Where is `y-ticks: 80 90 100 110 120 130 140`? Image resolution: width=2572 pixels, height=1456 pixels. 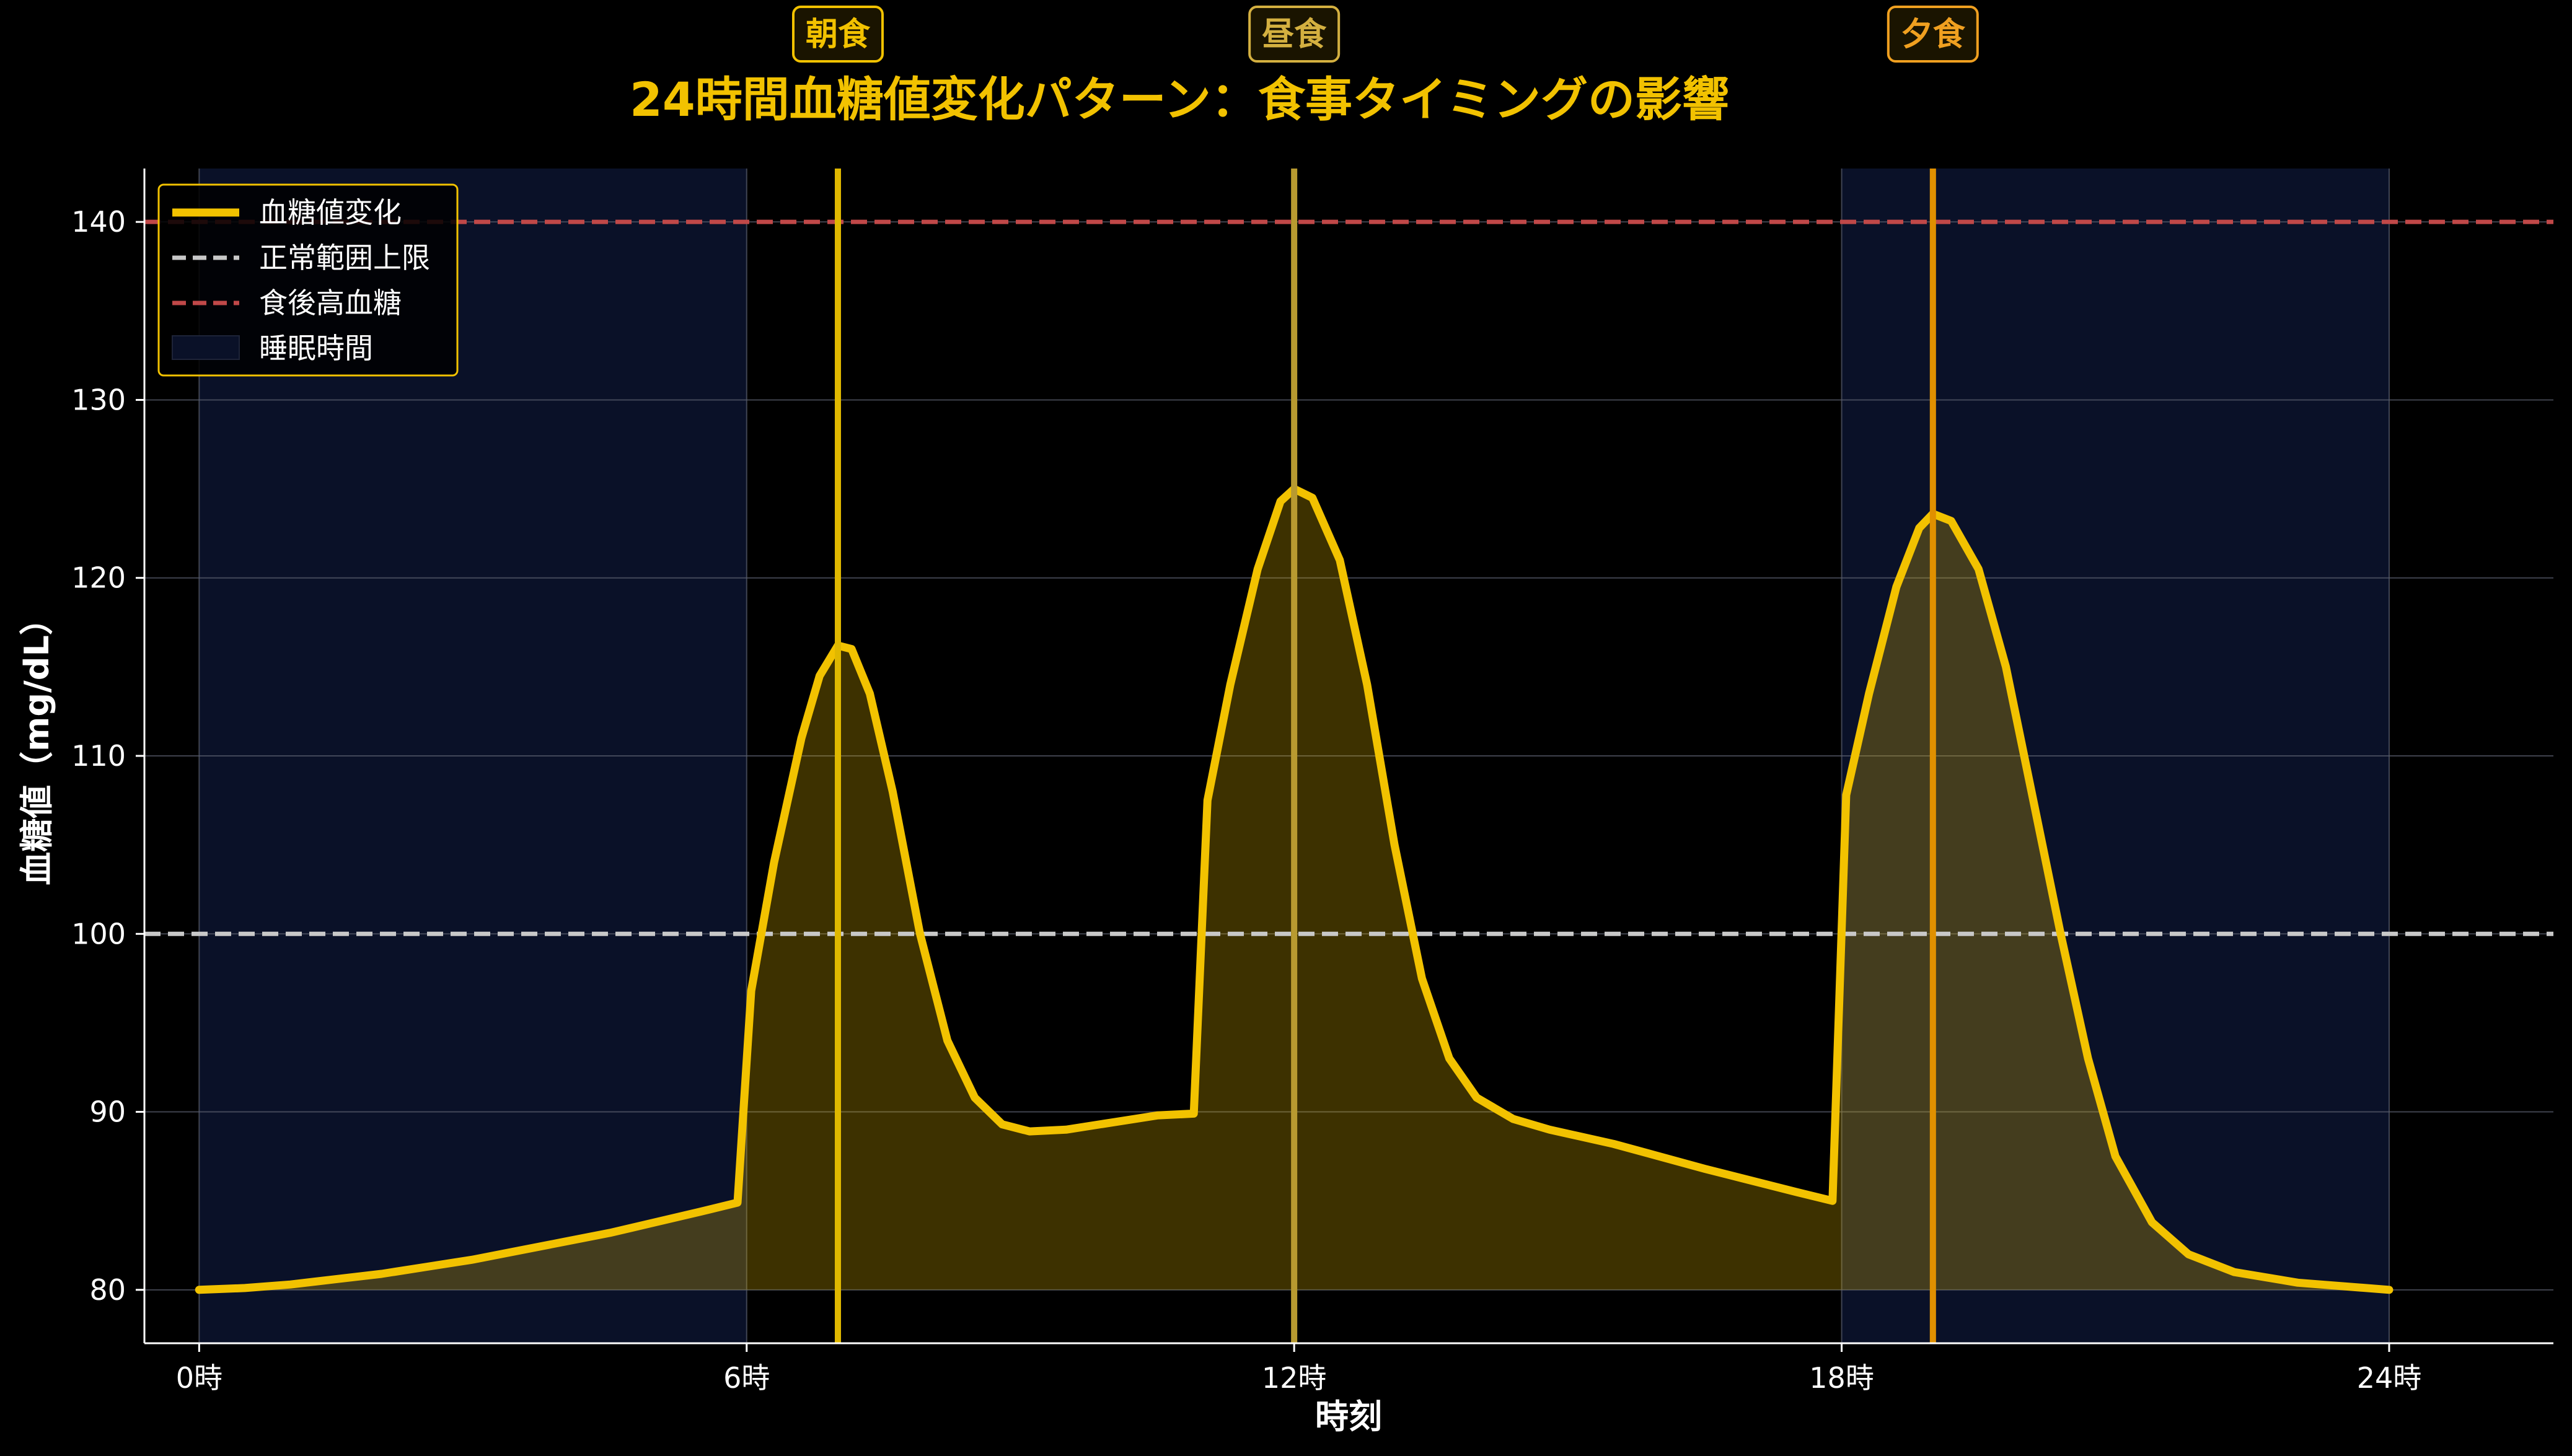 y-ticks: 80 90 100 110 120 130 140 is located at coordinates (107, 756).